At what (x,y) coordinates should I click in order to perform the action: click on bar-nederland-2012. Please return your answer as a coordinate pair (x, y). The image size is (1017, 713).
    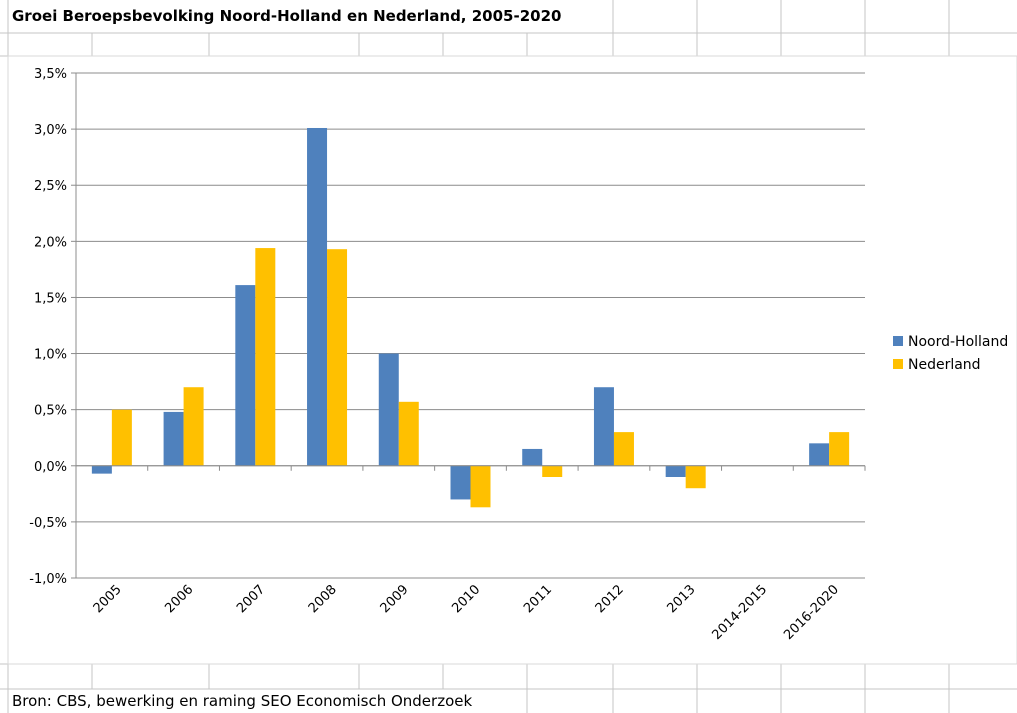
    Looking at the image, I should click on (623, 449).